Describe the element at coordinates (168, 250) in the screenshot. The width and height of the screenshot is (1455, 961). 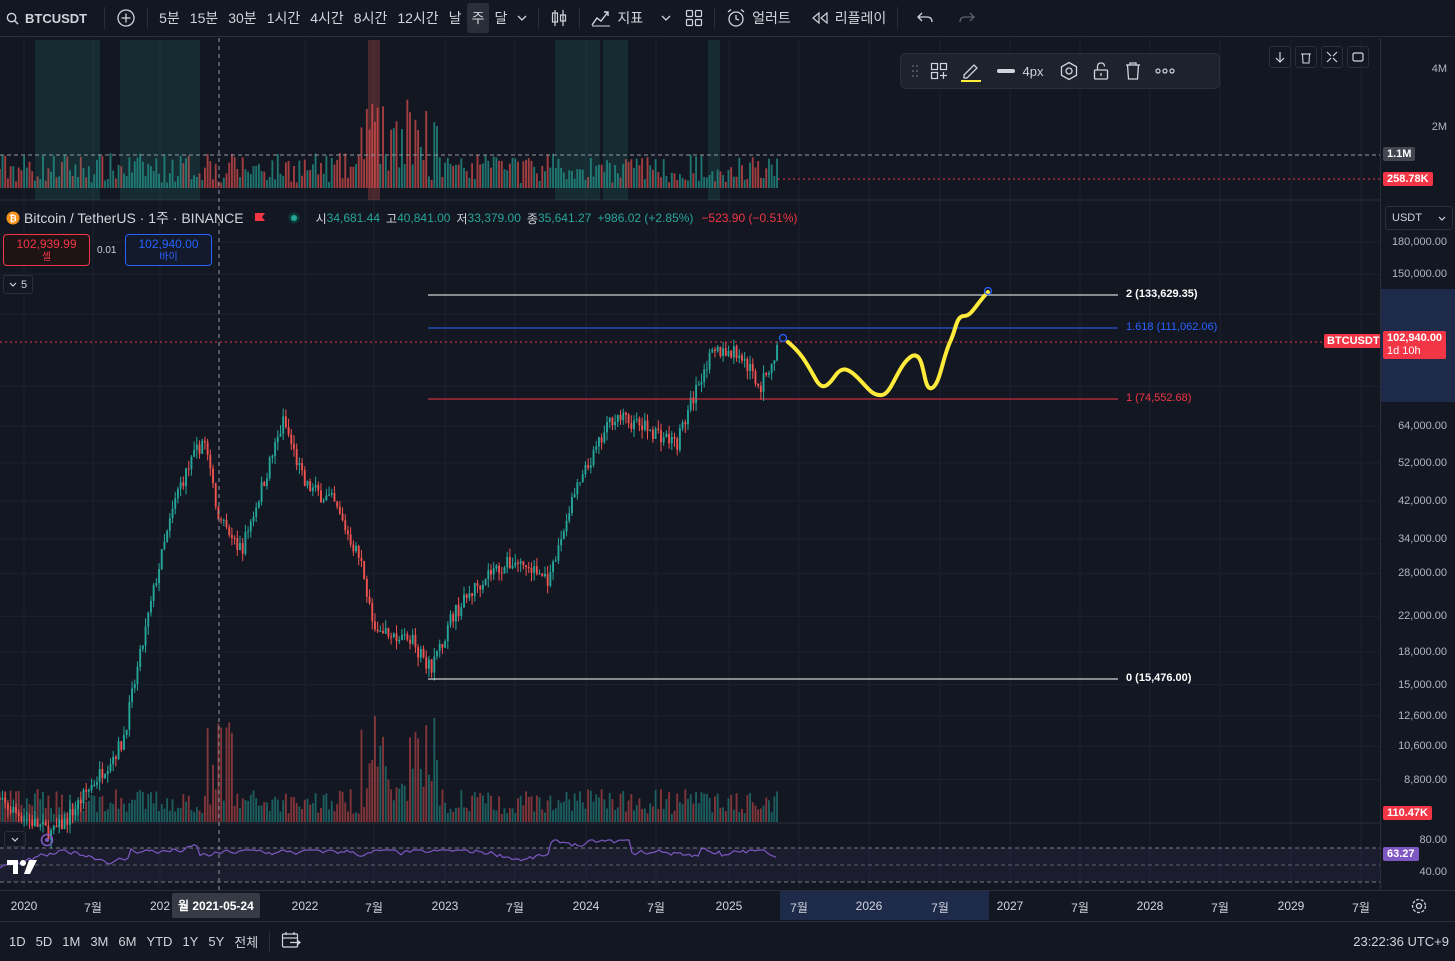
I see `buy-button: 102,940.00 바이` at that location.